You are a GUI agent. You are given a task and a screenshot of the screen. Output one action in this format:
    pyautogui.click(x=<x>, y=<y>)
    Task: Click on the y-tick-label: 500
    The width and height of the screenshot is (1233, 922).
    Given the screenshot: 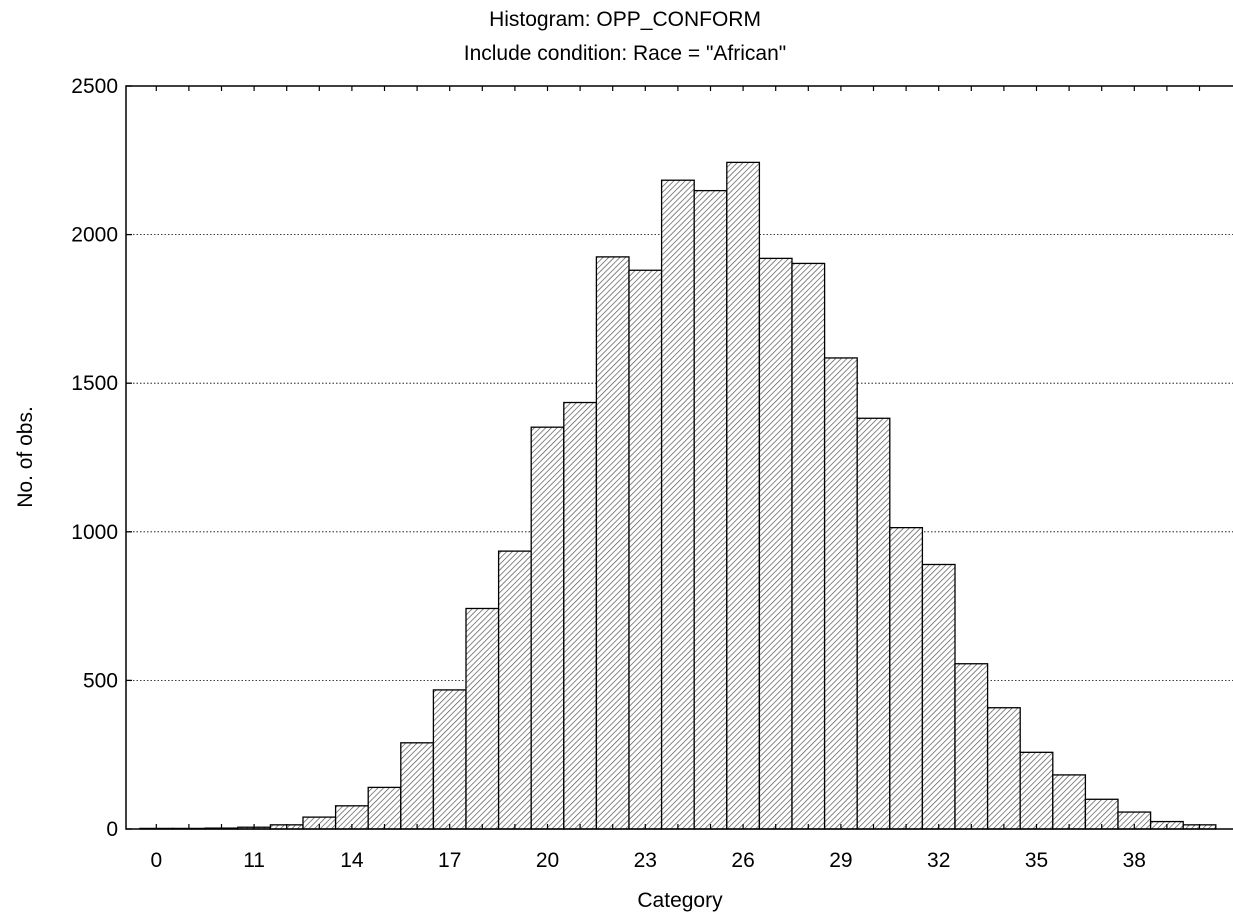 What is the action you would take?
    pyautogui.click(x=100, y=680)
    